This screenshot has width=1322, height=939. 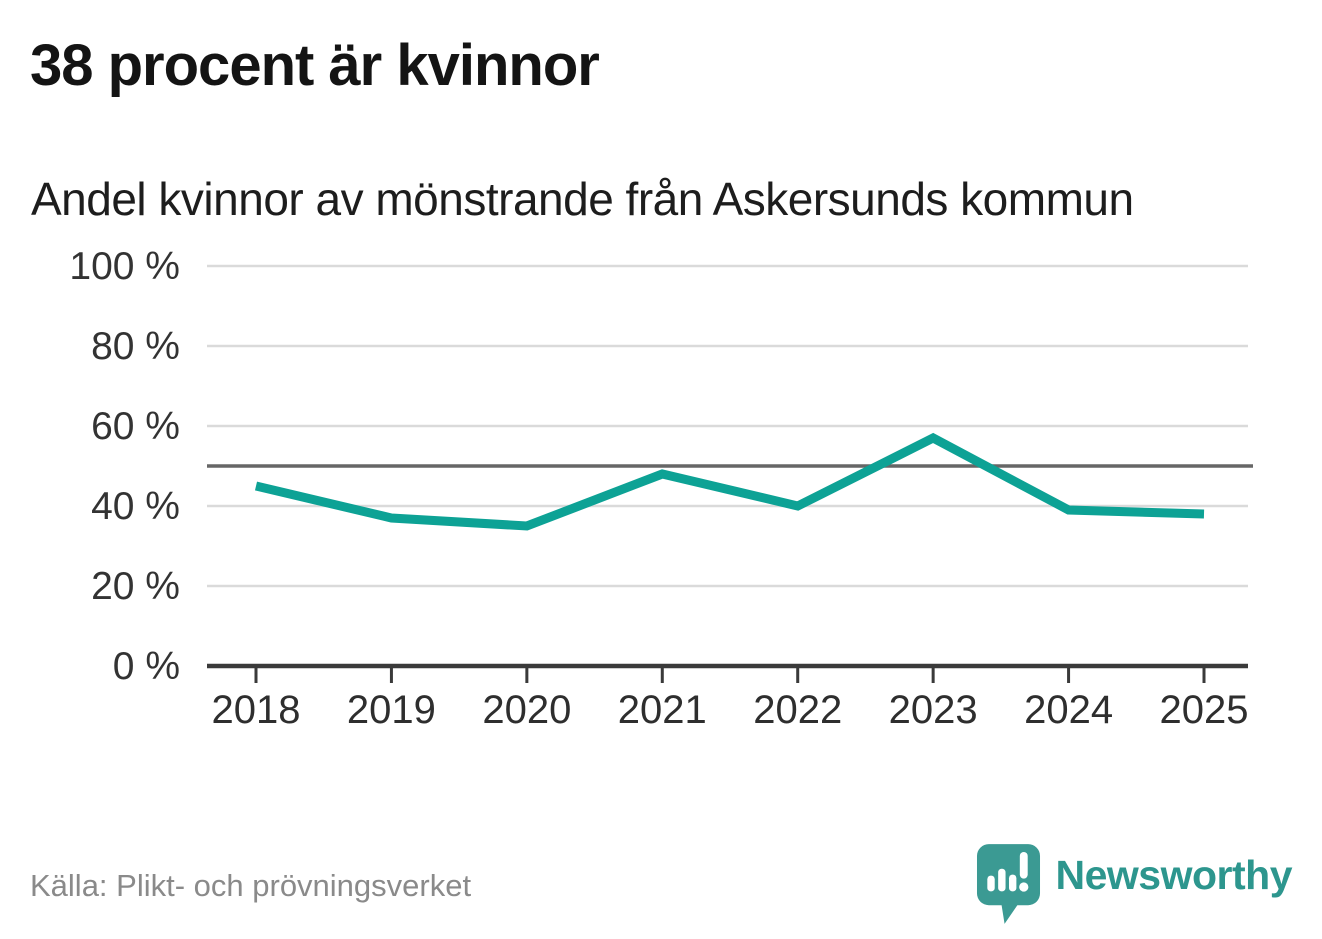 I want to click on newsworthy-logo: Newsworthy, so click(x=1134, y=885).